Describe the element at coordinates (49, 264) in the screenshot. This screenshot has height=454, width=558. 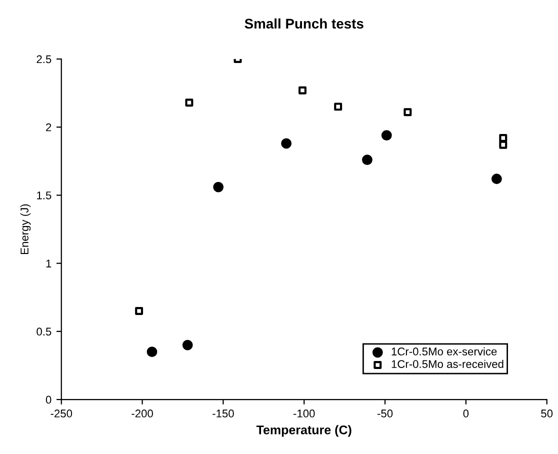
I see `y-tick-label: 1` at that location.